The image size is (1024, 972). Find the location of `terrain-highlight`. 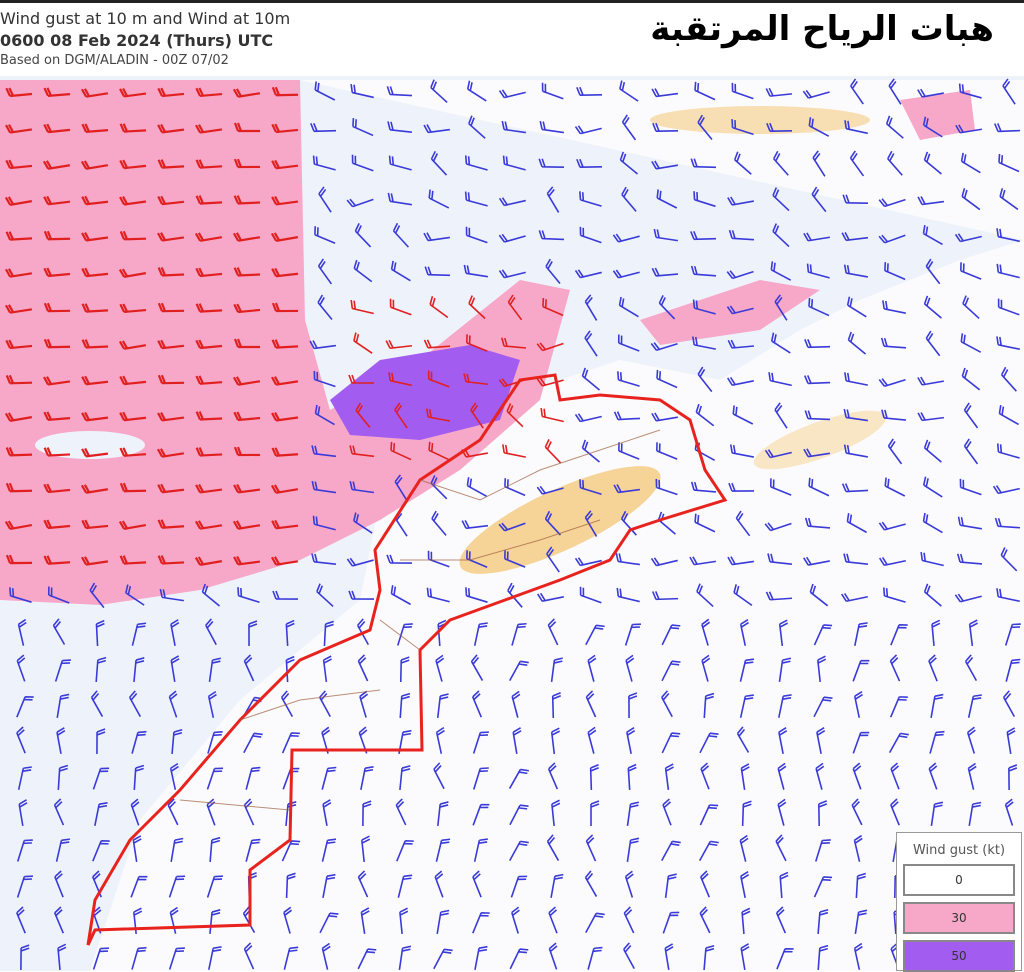

terrain-highlight is located at coordinates (560, 520).